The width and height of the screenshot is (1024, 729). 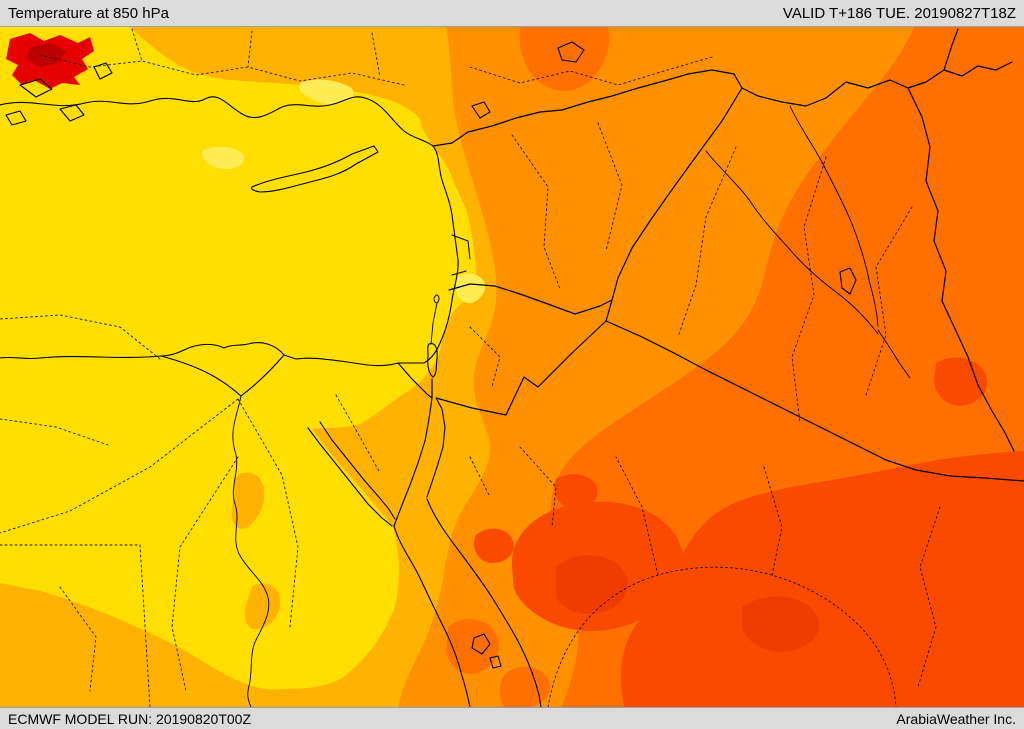 I want to click on syria-iraq-border, so click(x=677, y=194).